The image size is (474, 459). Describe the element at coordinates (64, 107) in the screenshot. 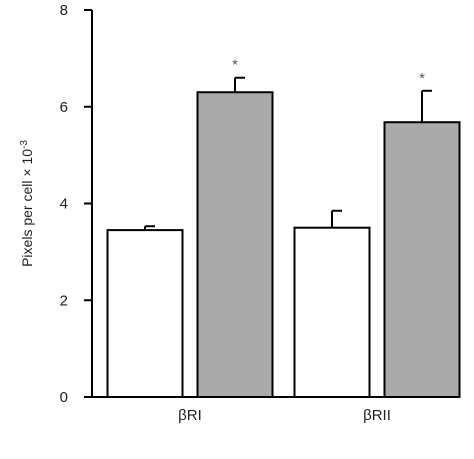

I see `y-tick-label: 6` at that location.